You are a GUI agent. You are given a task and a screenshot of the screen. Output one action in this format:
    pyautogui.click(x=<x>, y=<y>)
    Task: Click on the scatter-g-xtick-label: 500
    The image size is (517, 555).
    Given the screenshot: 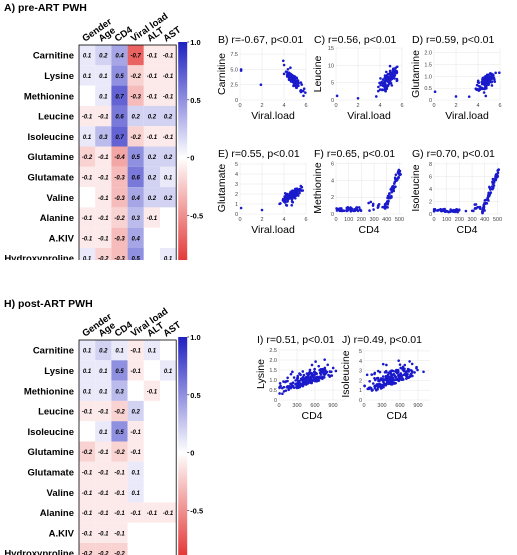 What is the action you would take?
    pyautogui.click(x=497, y=220)
    